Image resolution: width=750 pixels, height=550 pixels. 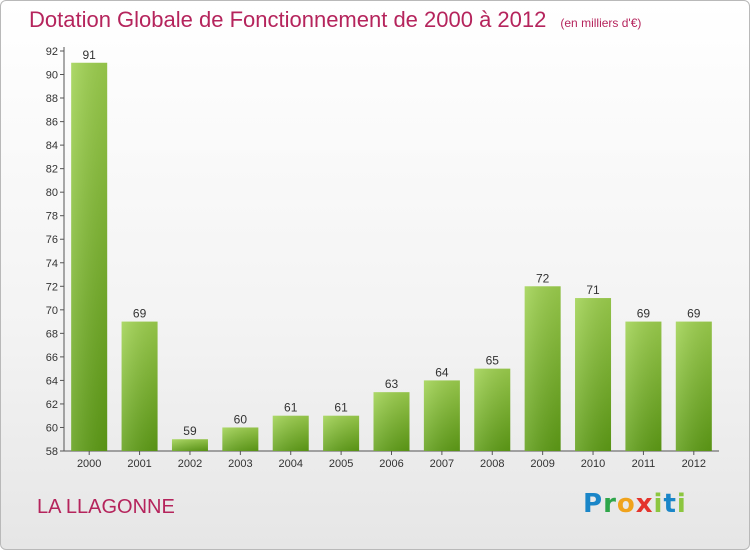 What do you see at coordinates (52, 358) in the screenshot?
I see `y-tick-label: 66` at bounding box center [52, 358].